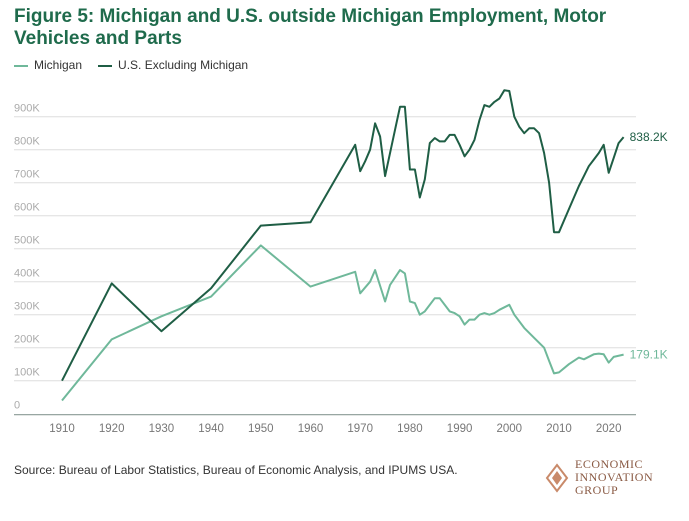  I want to click on logo-line: INNOVATION, so click(614, 477).